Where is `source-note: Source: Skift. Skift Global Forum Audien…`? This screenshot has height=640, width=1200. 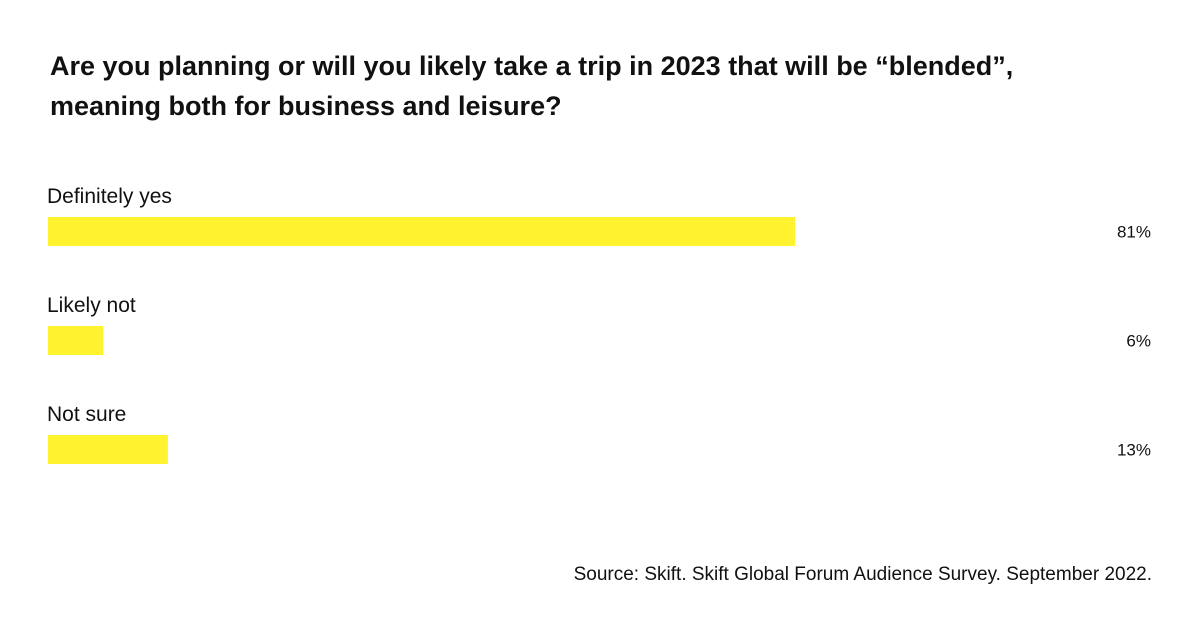
source-note: Source: Skift. Skift Global Forum Audien… is located at coordinates (862, 574).